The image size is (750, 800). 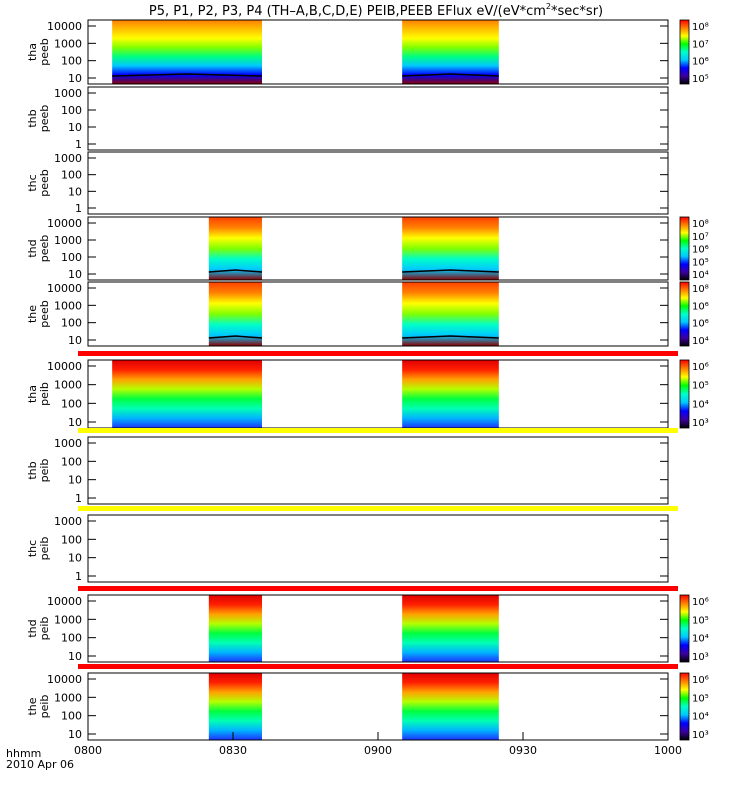 What do you see at coordinates (88, 750) in the screenshot?
I see `x-tick-label: 0800` at bounding box center [88, 750].